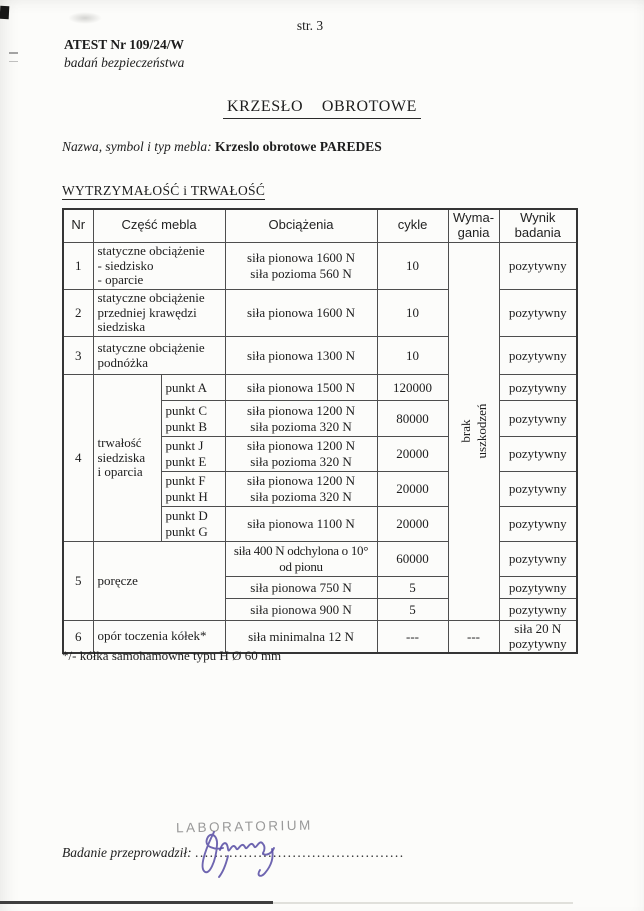 The height and width of the screenshot is (911, 644). What do you see at coordinates (298, 146) in the screenshot?
I see `product-name: Krzeslo obrotowe PAREDES` at bounding box center [298, 146].